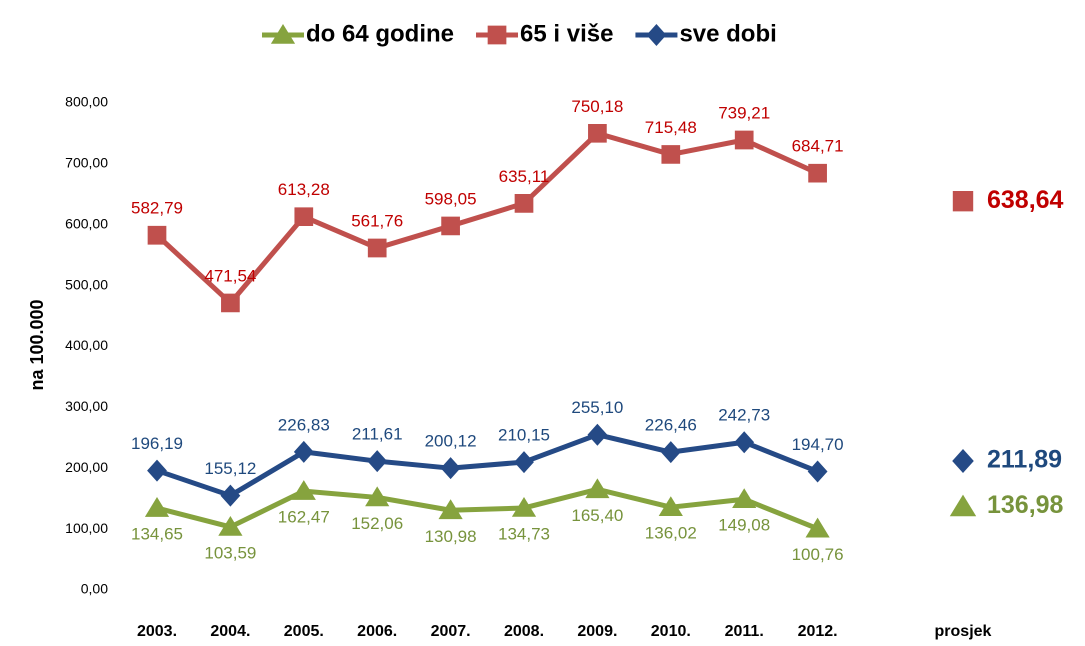  Describe the element at coordinates (818, 146) in the screenshot. I see `data-label: 684,71` at that location.